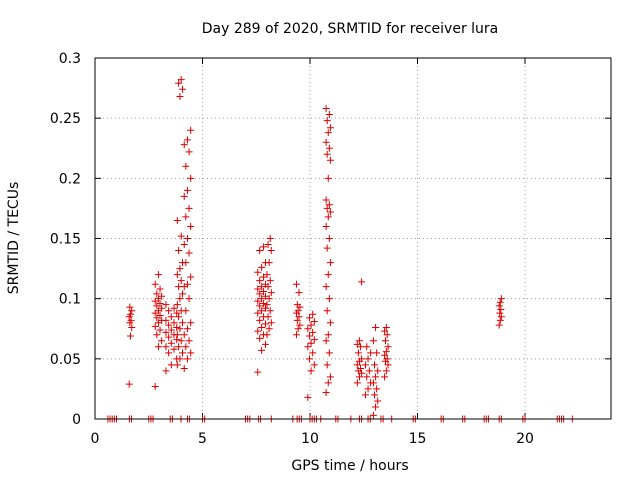 This screenshot has height=480, width=640. Describe the element at coordinates (65, 360) in the screenshot. I see `y-tick-label: 0.05` at that location.